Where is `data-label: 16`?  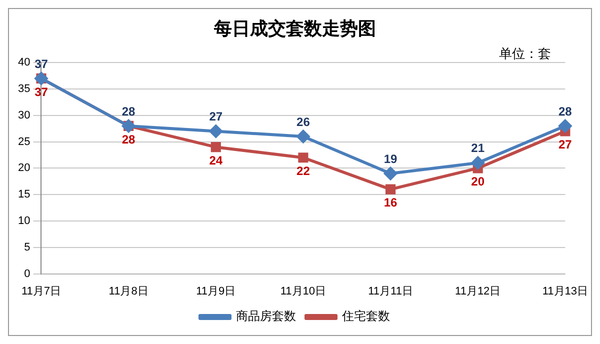
data-label: 16 is located at coordinates (391, 203).